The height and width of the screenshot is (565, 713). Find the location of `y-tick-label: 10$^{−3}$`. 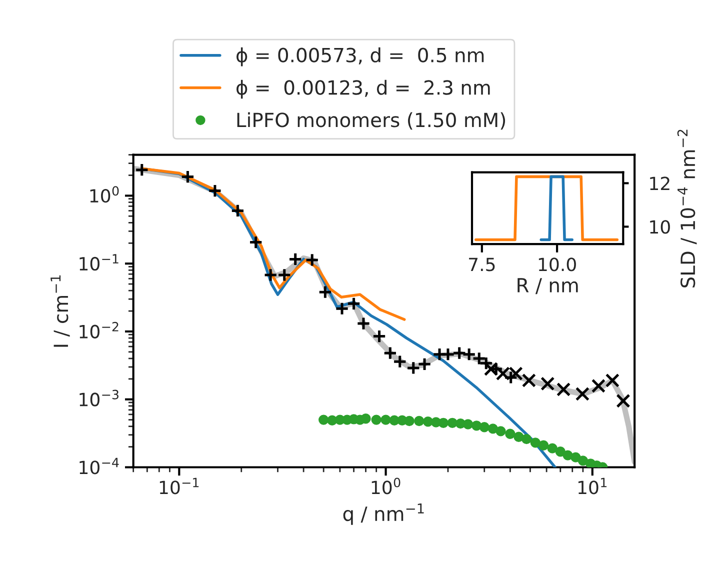

y-tick-label: 10$^{−3}$ is located at coordinates (99, 398).